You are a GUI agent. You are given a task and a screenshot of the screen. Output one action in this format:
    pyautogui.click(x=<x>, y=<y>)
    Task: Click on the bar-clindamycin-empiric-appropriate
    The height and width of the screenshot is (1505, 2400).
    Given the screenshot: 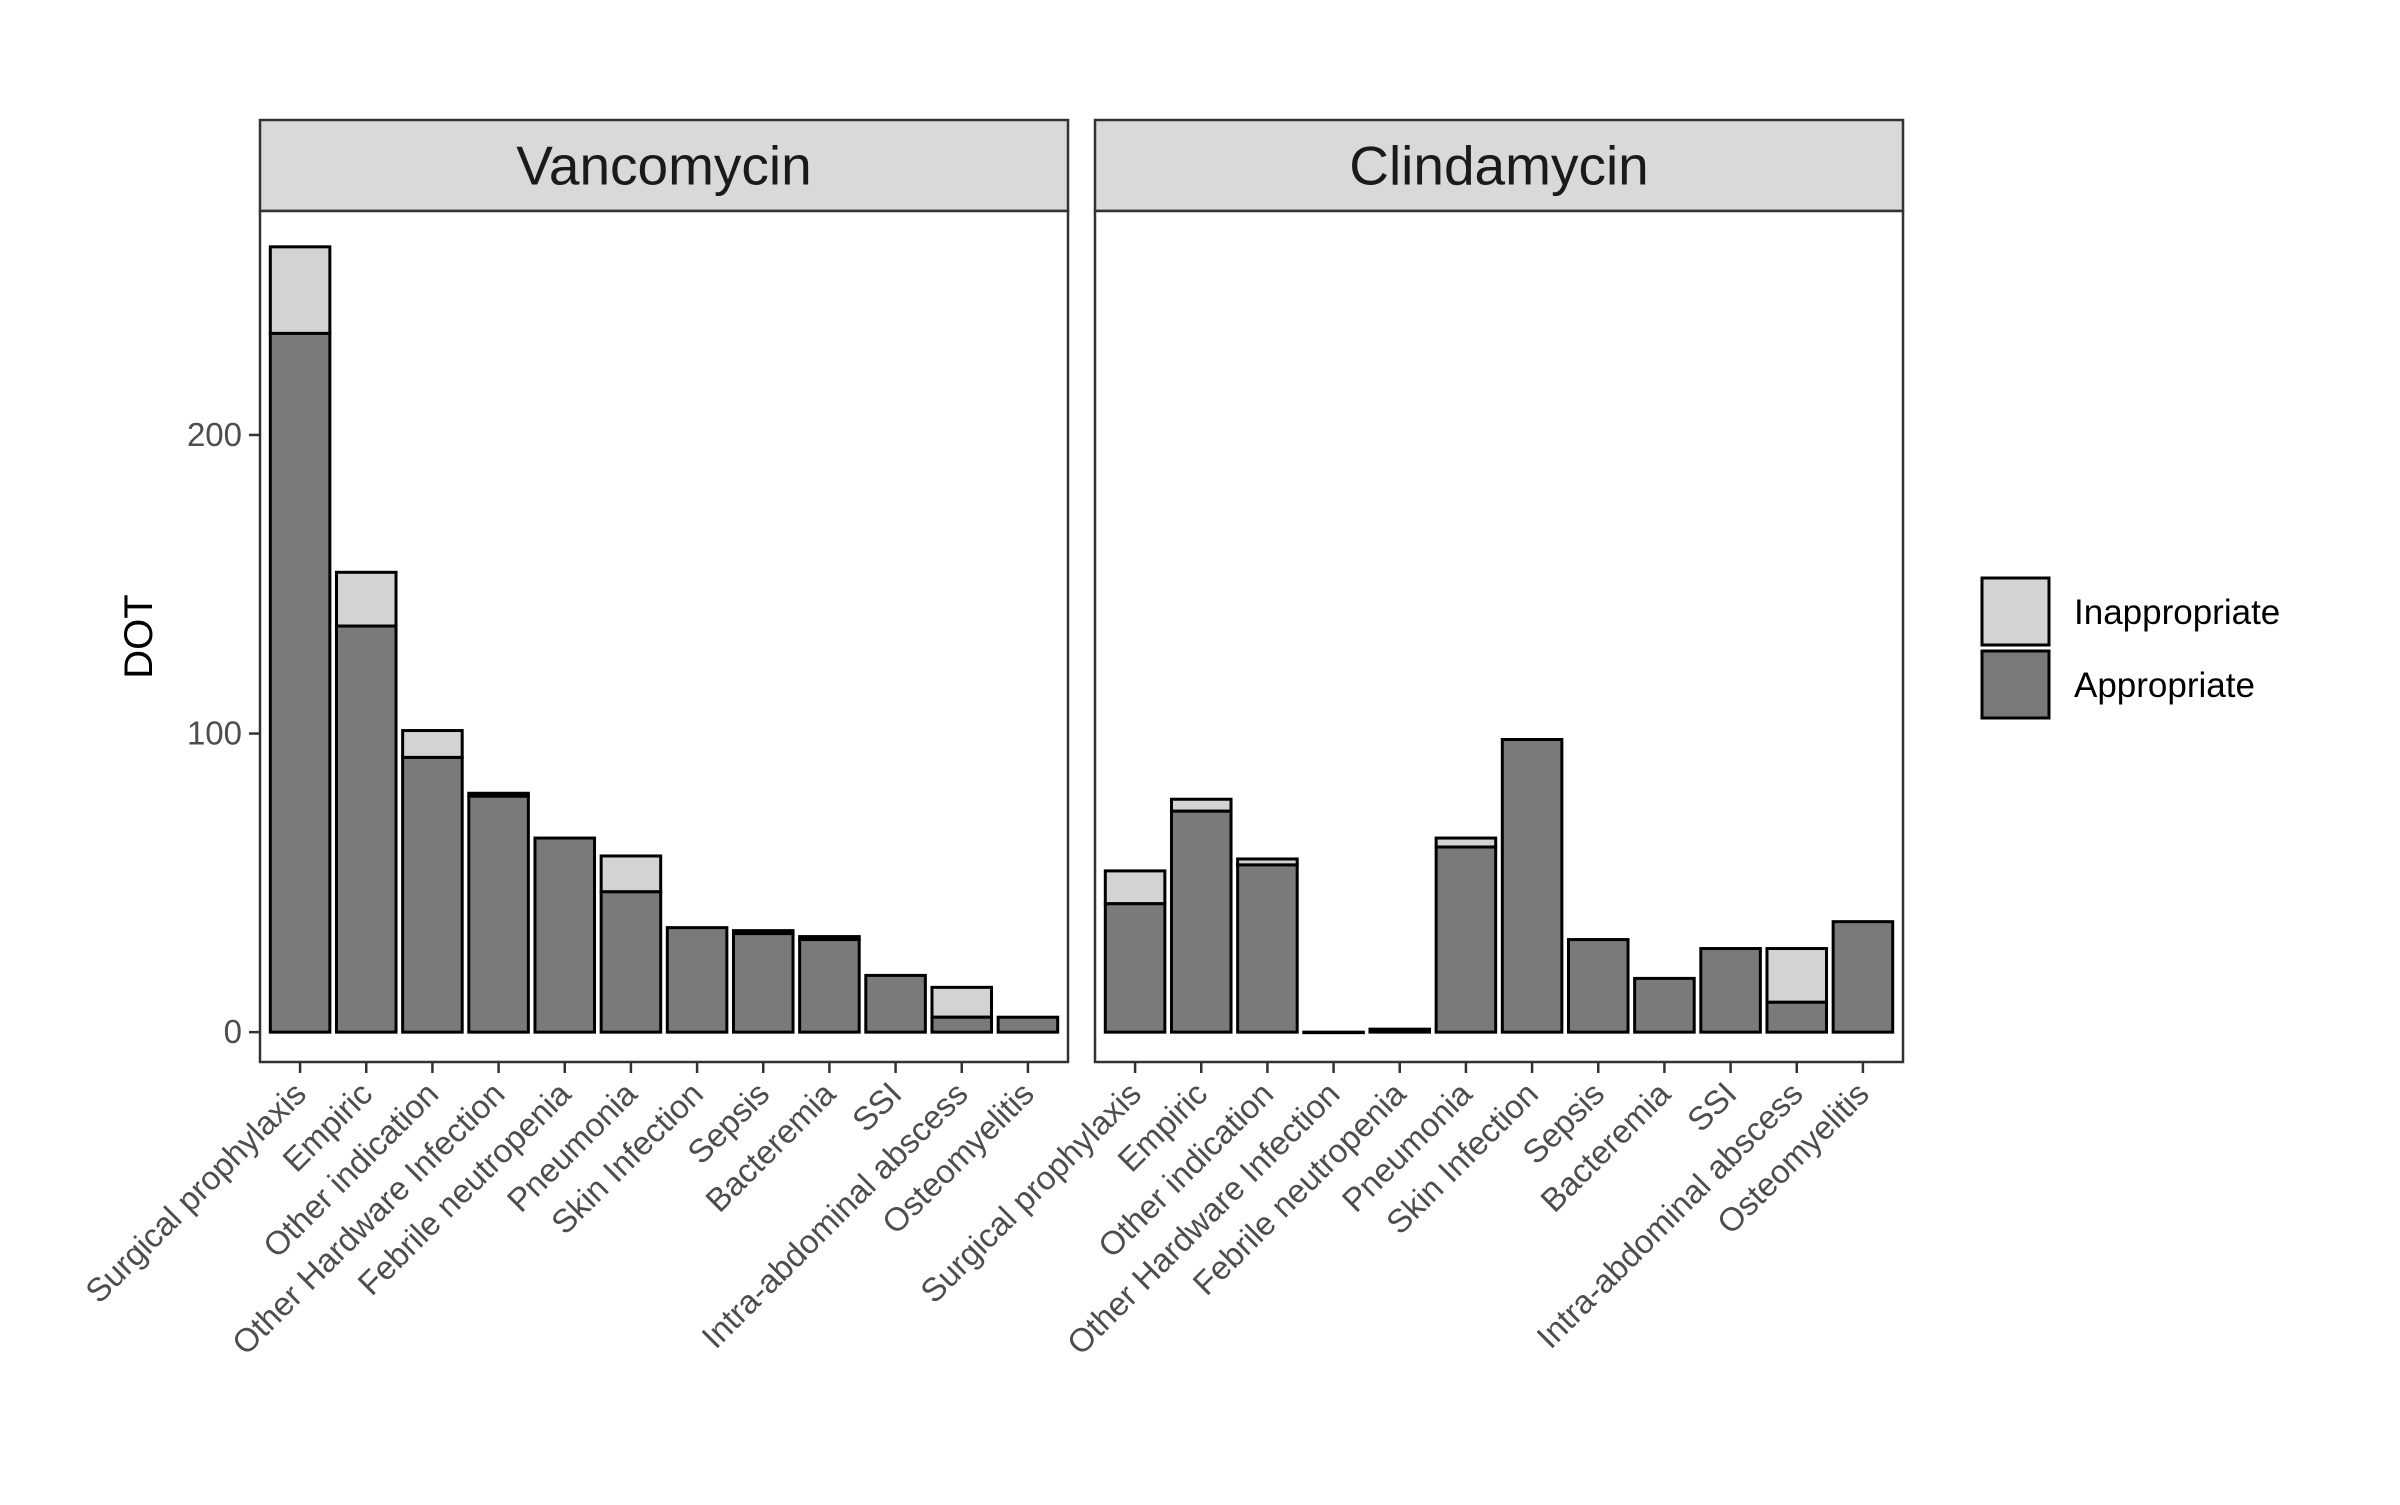 What is the action you would take?
    pyautogui.click(x=1201, y=921)
    